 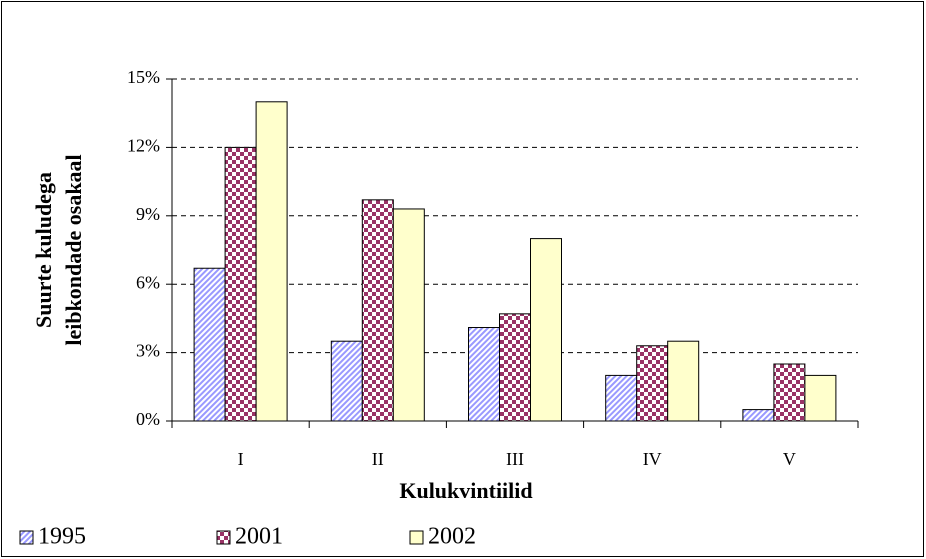 What do you see at coordinates (652, 459) in the screenshot?
I see `x-tick-label: IV` at bounding box center [652, 459].